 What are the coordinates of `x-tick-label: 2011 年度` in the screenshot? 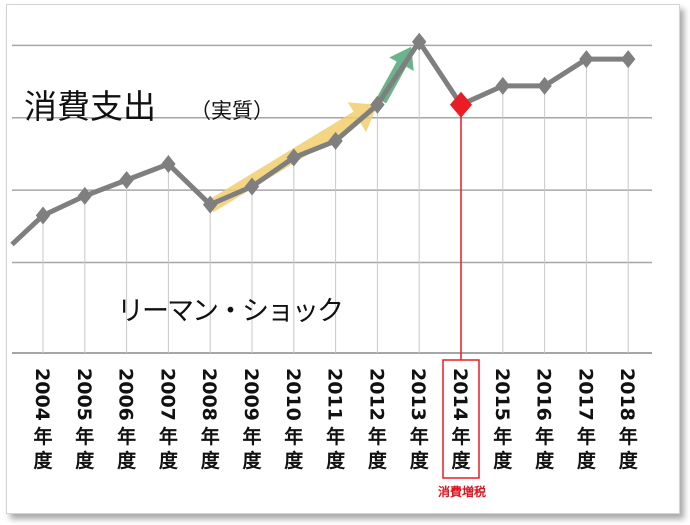 It's located at (335, 420).